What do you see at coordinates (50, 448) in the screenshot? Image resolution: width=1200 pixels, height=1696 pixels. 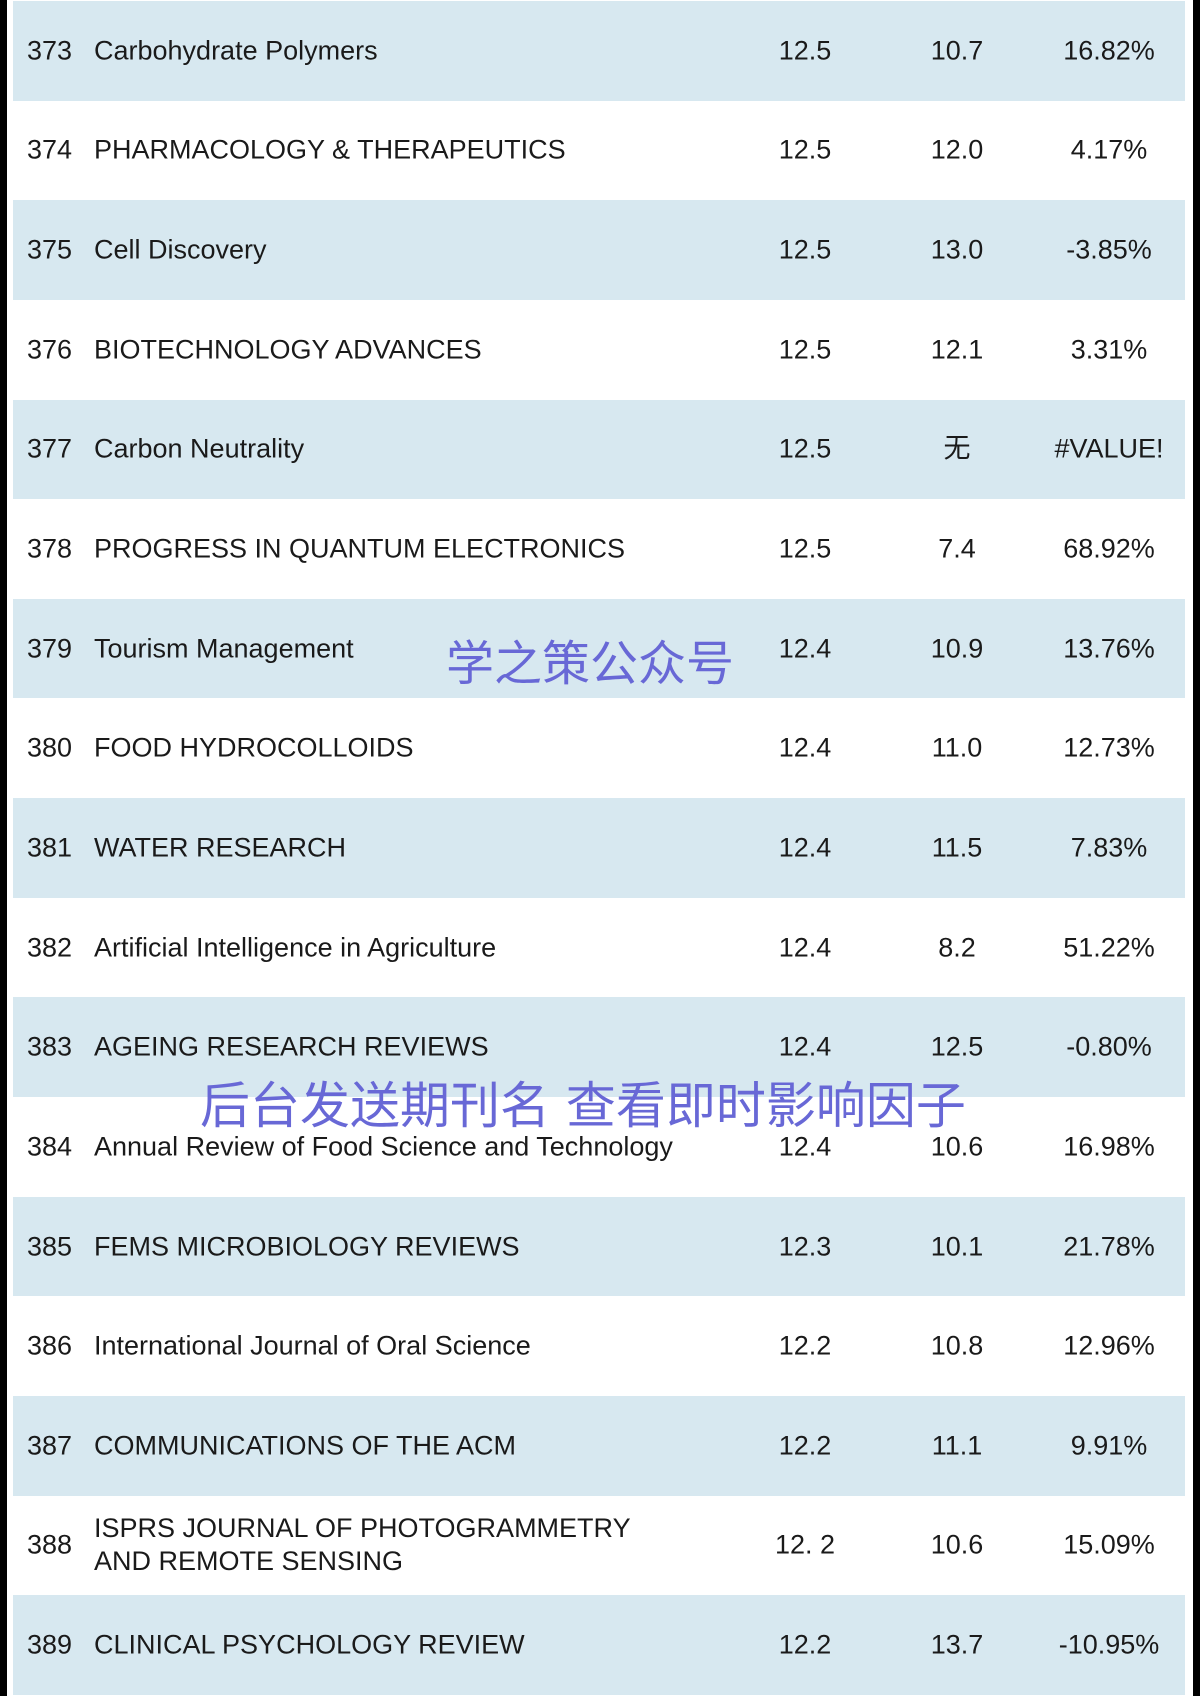 I see `rank-cell: 377` at bounding box center [50, 448].